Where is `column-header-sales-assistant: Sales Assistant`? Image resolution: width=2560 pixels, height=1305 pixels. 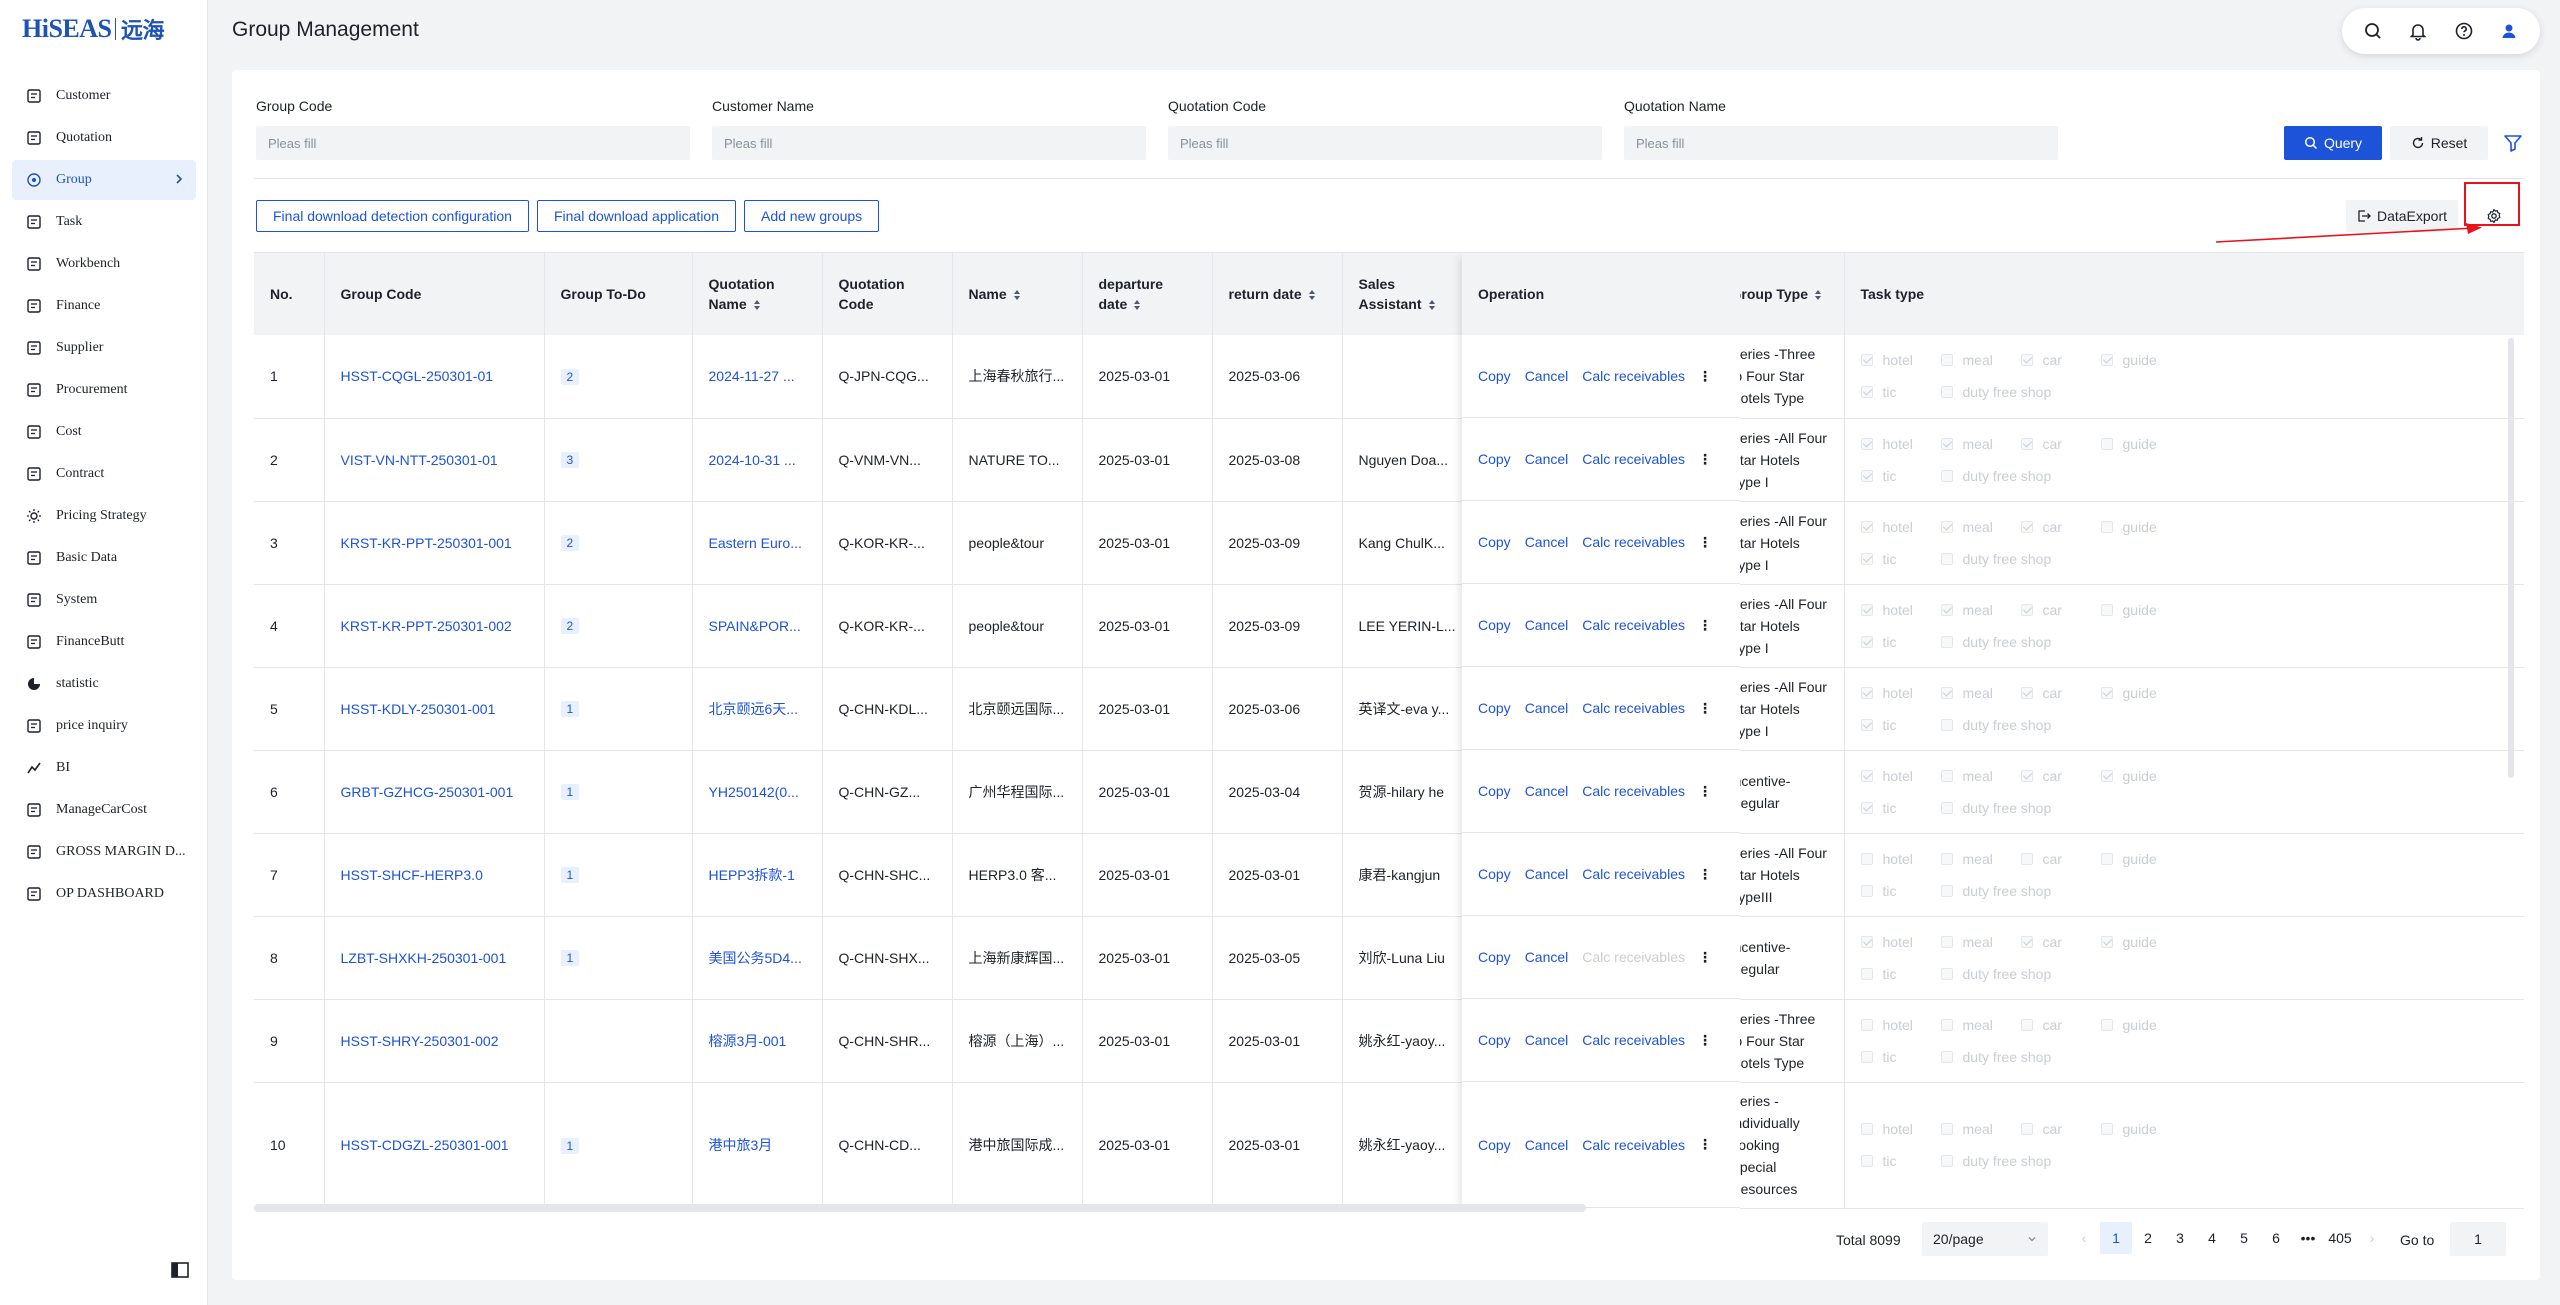 column-header-sales-assistant: Sales Assistant is located at coordinates (1407, 294).